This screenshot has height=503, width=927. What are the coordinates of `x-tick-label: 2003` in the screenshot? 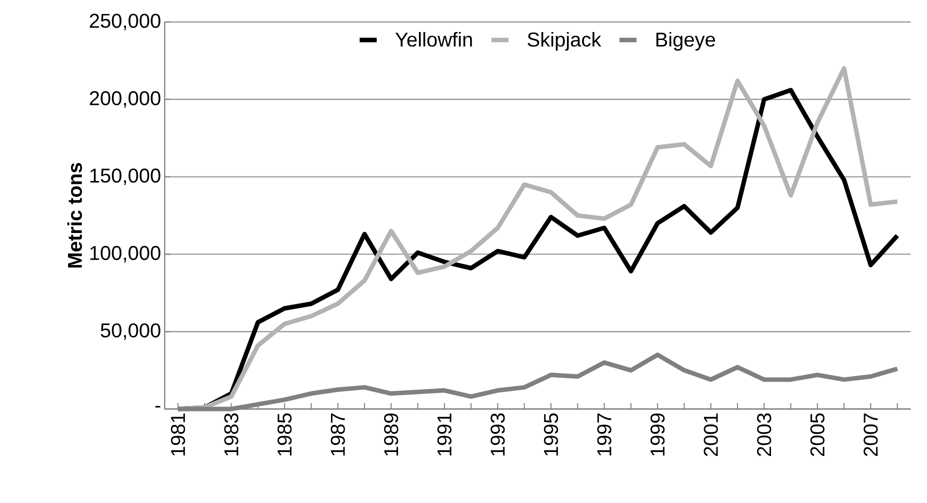 It's located at (764, 434).